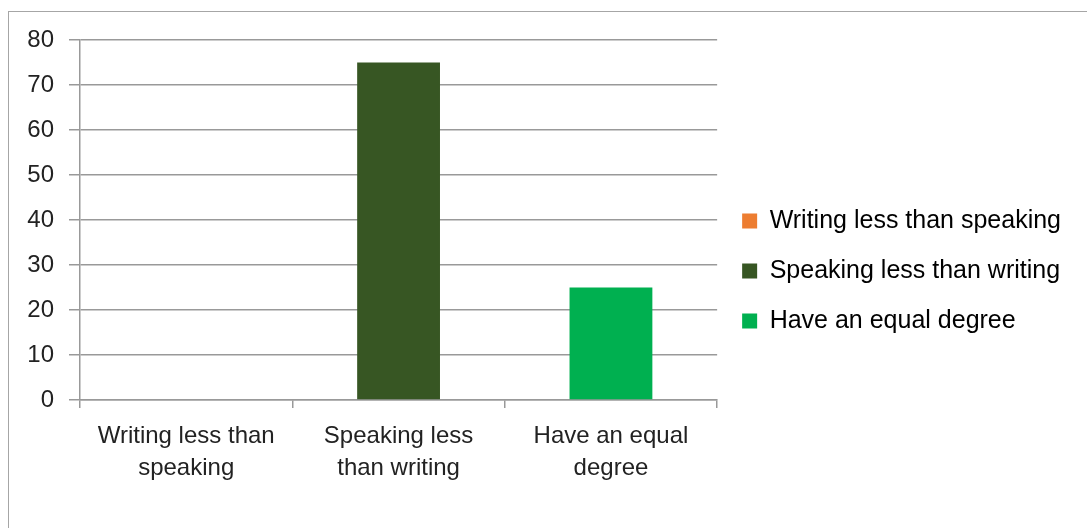 The image size is (1087, 528). I want to click on x-tick-label: Writing less than speaking, so click(186, 450).